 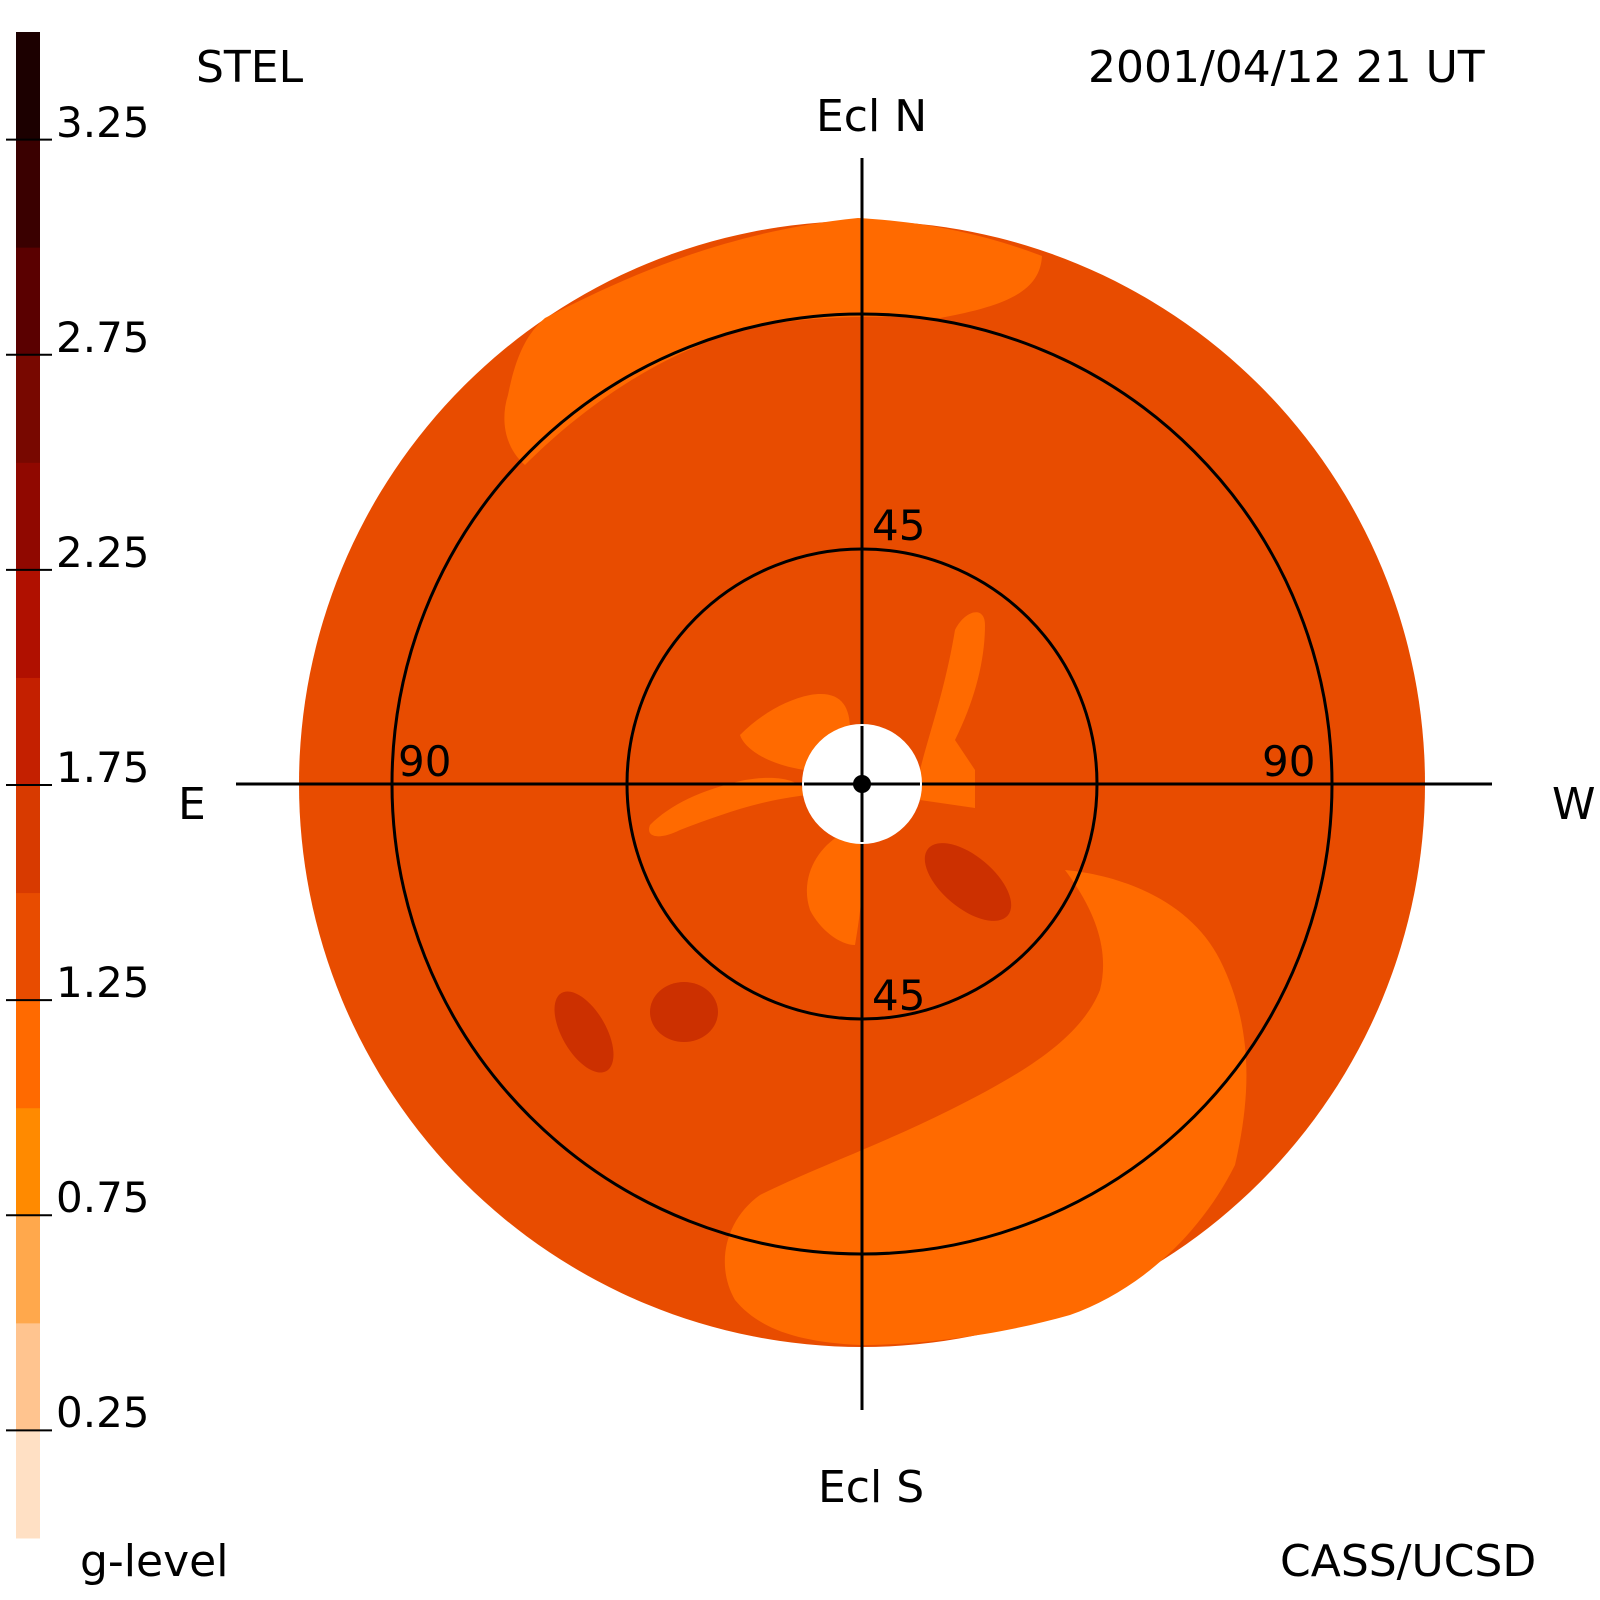 What do you see at coordinates (103, 552) in the screenshot?
I see `colorbar-tick-label: 2.25` at bounding box center [103, 552].